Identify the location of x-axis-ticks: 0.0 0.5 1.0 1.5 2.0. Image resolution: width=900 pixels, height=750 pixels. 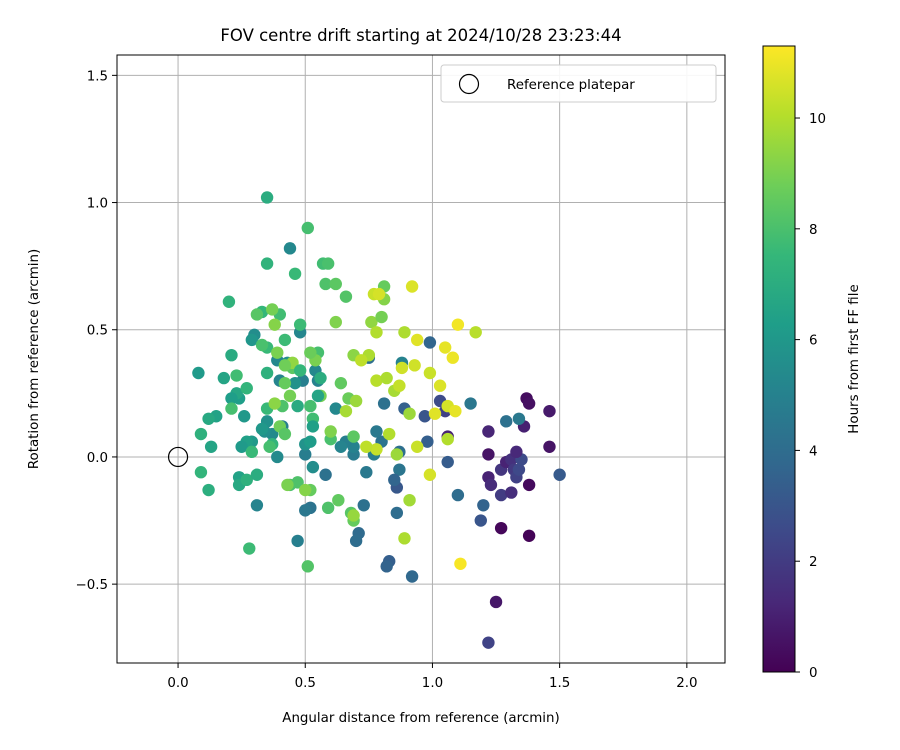
(432, 677).